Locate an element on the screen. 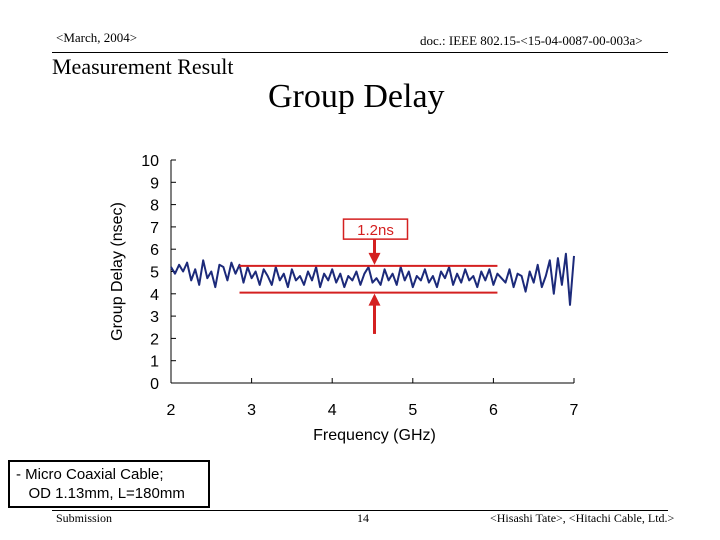 This screenshot has width=720, height=540. x-tick-label: 2 is located at coordinates (171, 410).